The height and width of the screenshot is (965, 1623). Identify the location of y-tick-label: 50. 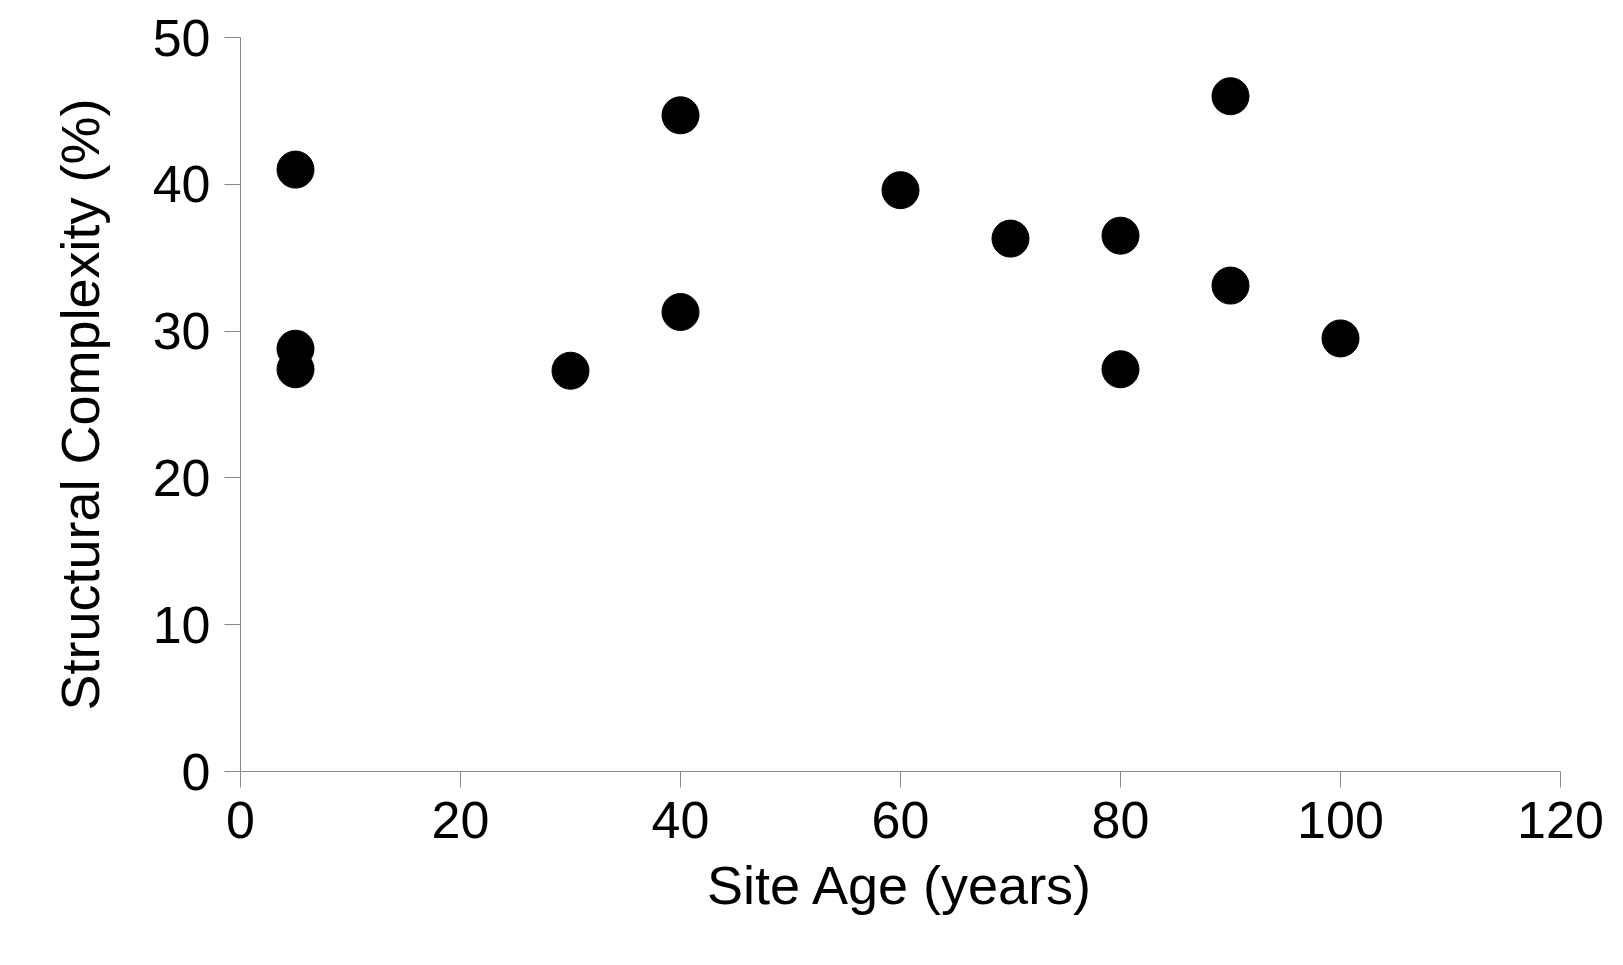
(181, 37).